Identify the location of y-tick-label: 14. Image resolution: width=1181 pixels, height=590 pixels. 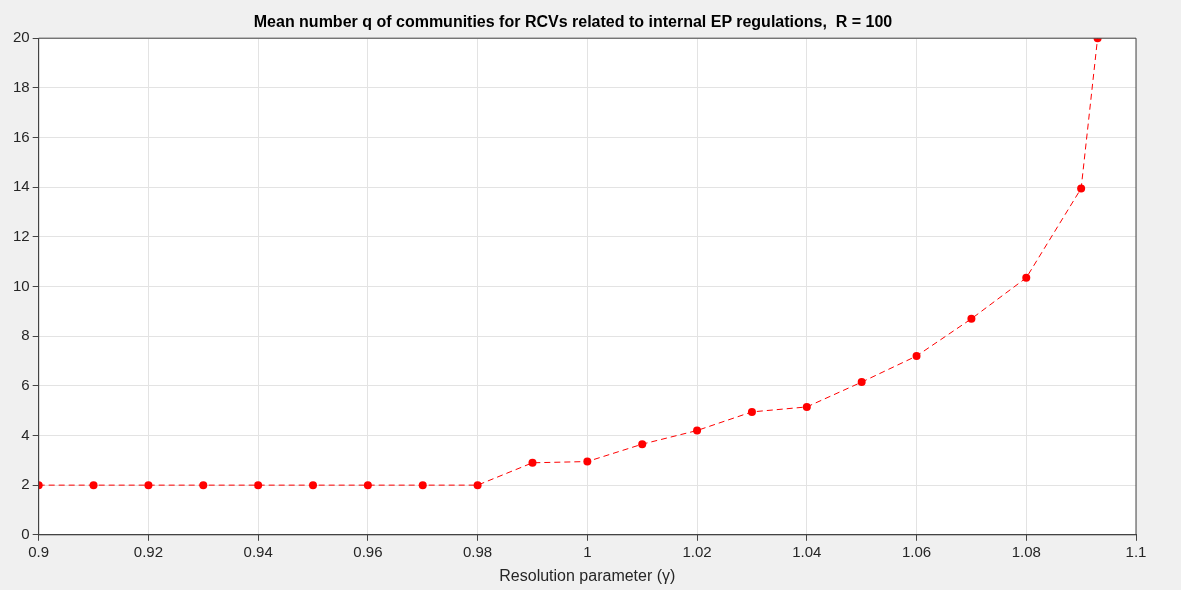
(21, 186).